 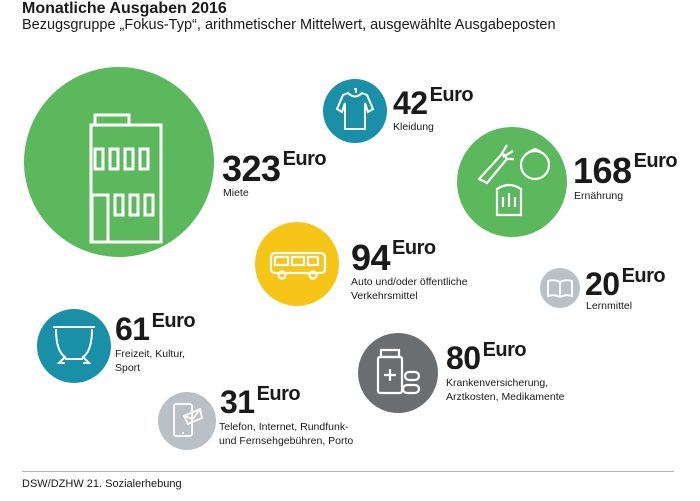 I want to click on label-telefon-line-2: und Fernsehgebühren, Porto, so click(x=286, y=441).